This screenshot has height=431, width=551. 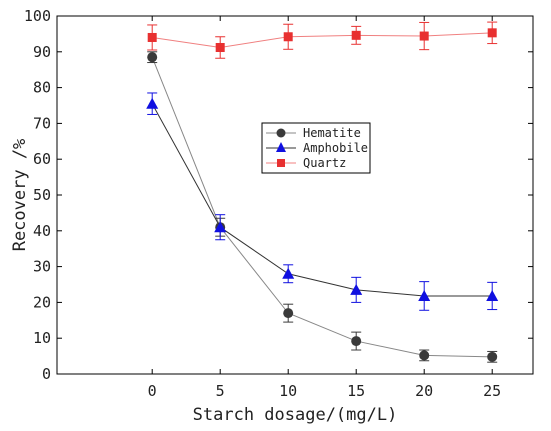 What do you see at coordinates (424, 391) in the screenshot?
I see `x-tick-label: 20` at bounding box center [424, 391].